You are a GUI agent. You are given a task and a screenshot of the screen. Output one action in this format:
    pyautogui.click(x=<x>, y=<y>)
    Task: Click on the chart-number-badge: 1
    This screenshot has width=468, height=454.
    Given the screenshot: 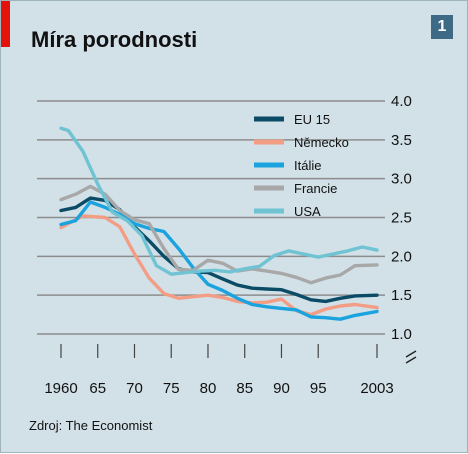 What is the action you would take?
    pyautogui.click(x=442, y=27)
    